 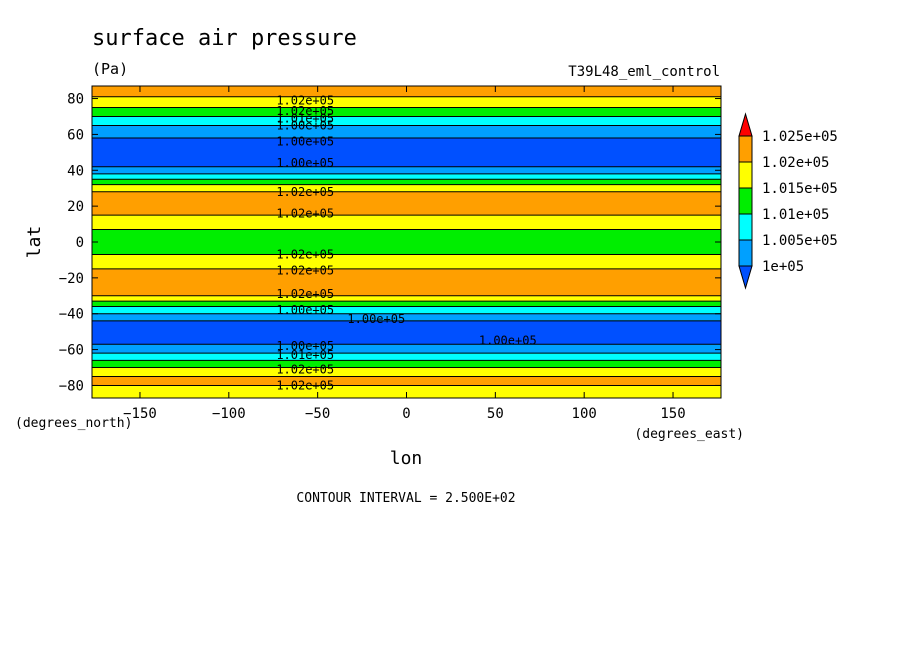 I want to click on y-tick-label: 0, so click(x=80, y=243).